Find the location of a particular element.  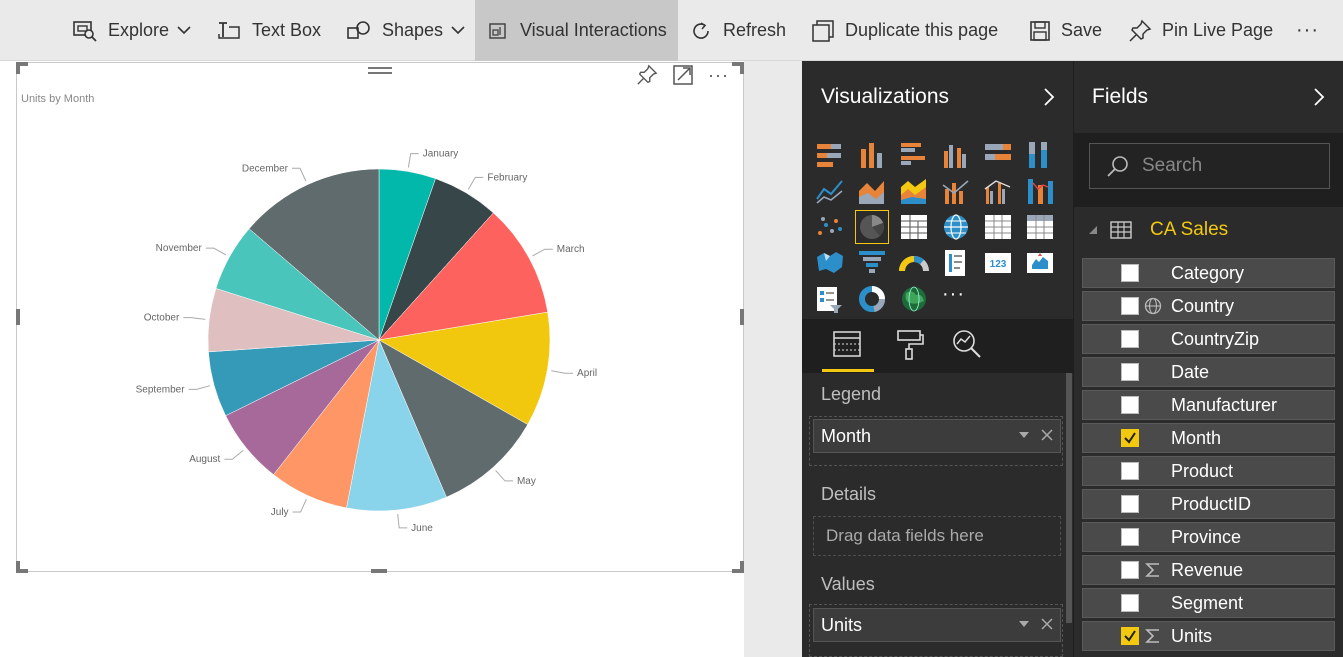

pie-chart-icon is located at coordinates (872, 227).